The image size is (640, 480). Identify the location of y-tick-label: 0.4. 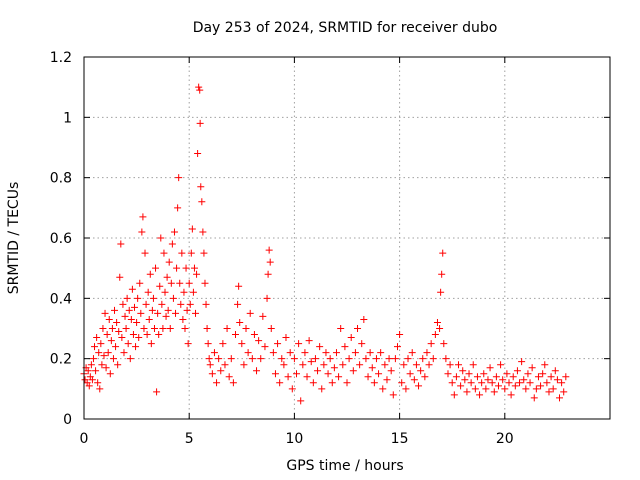
(61, 299).